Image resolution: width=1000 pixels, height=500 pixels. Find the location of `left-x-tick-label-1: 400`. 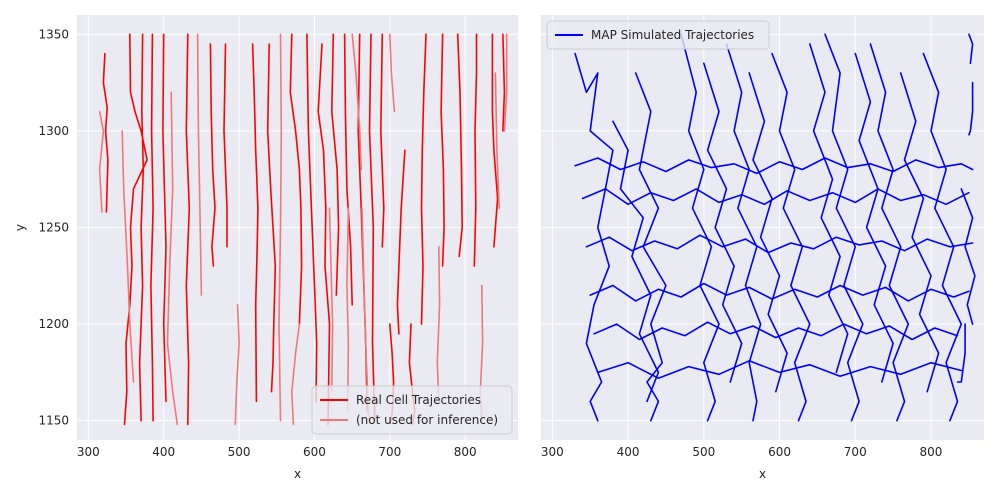

left-x-tick-label-1: 400 is located at coordinates (163, 452).